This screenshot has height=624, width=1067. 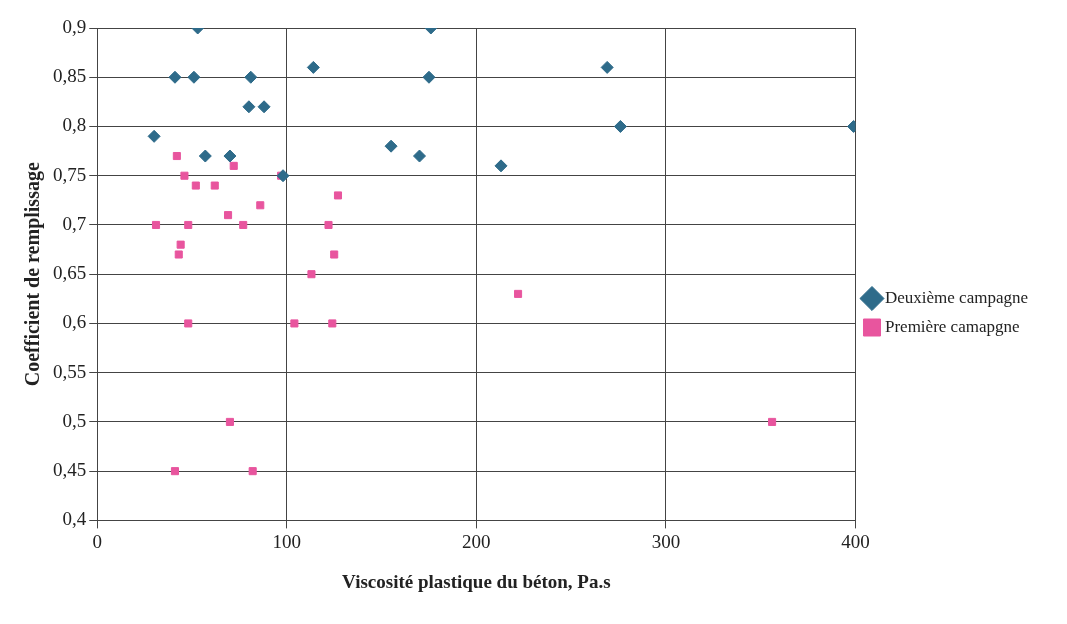 I want to click on x-axis-title: Viscosité plastique du béton, Pa.s, so click(x=476, y=581).